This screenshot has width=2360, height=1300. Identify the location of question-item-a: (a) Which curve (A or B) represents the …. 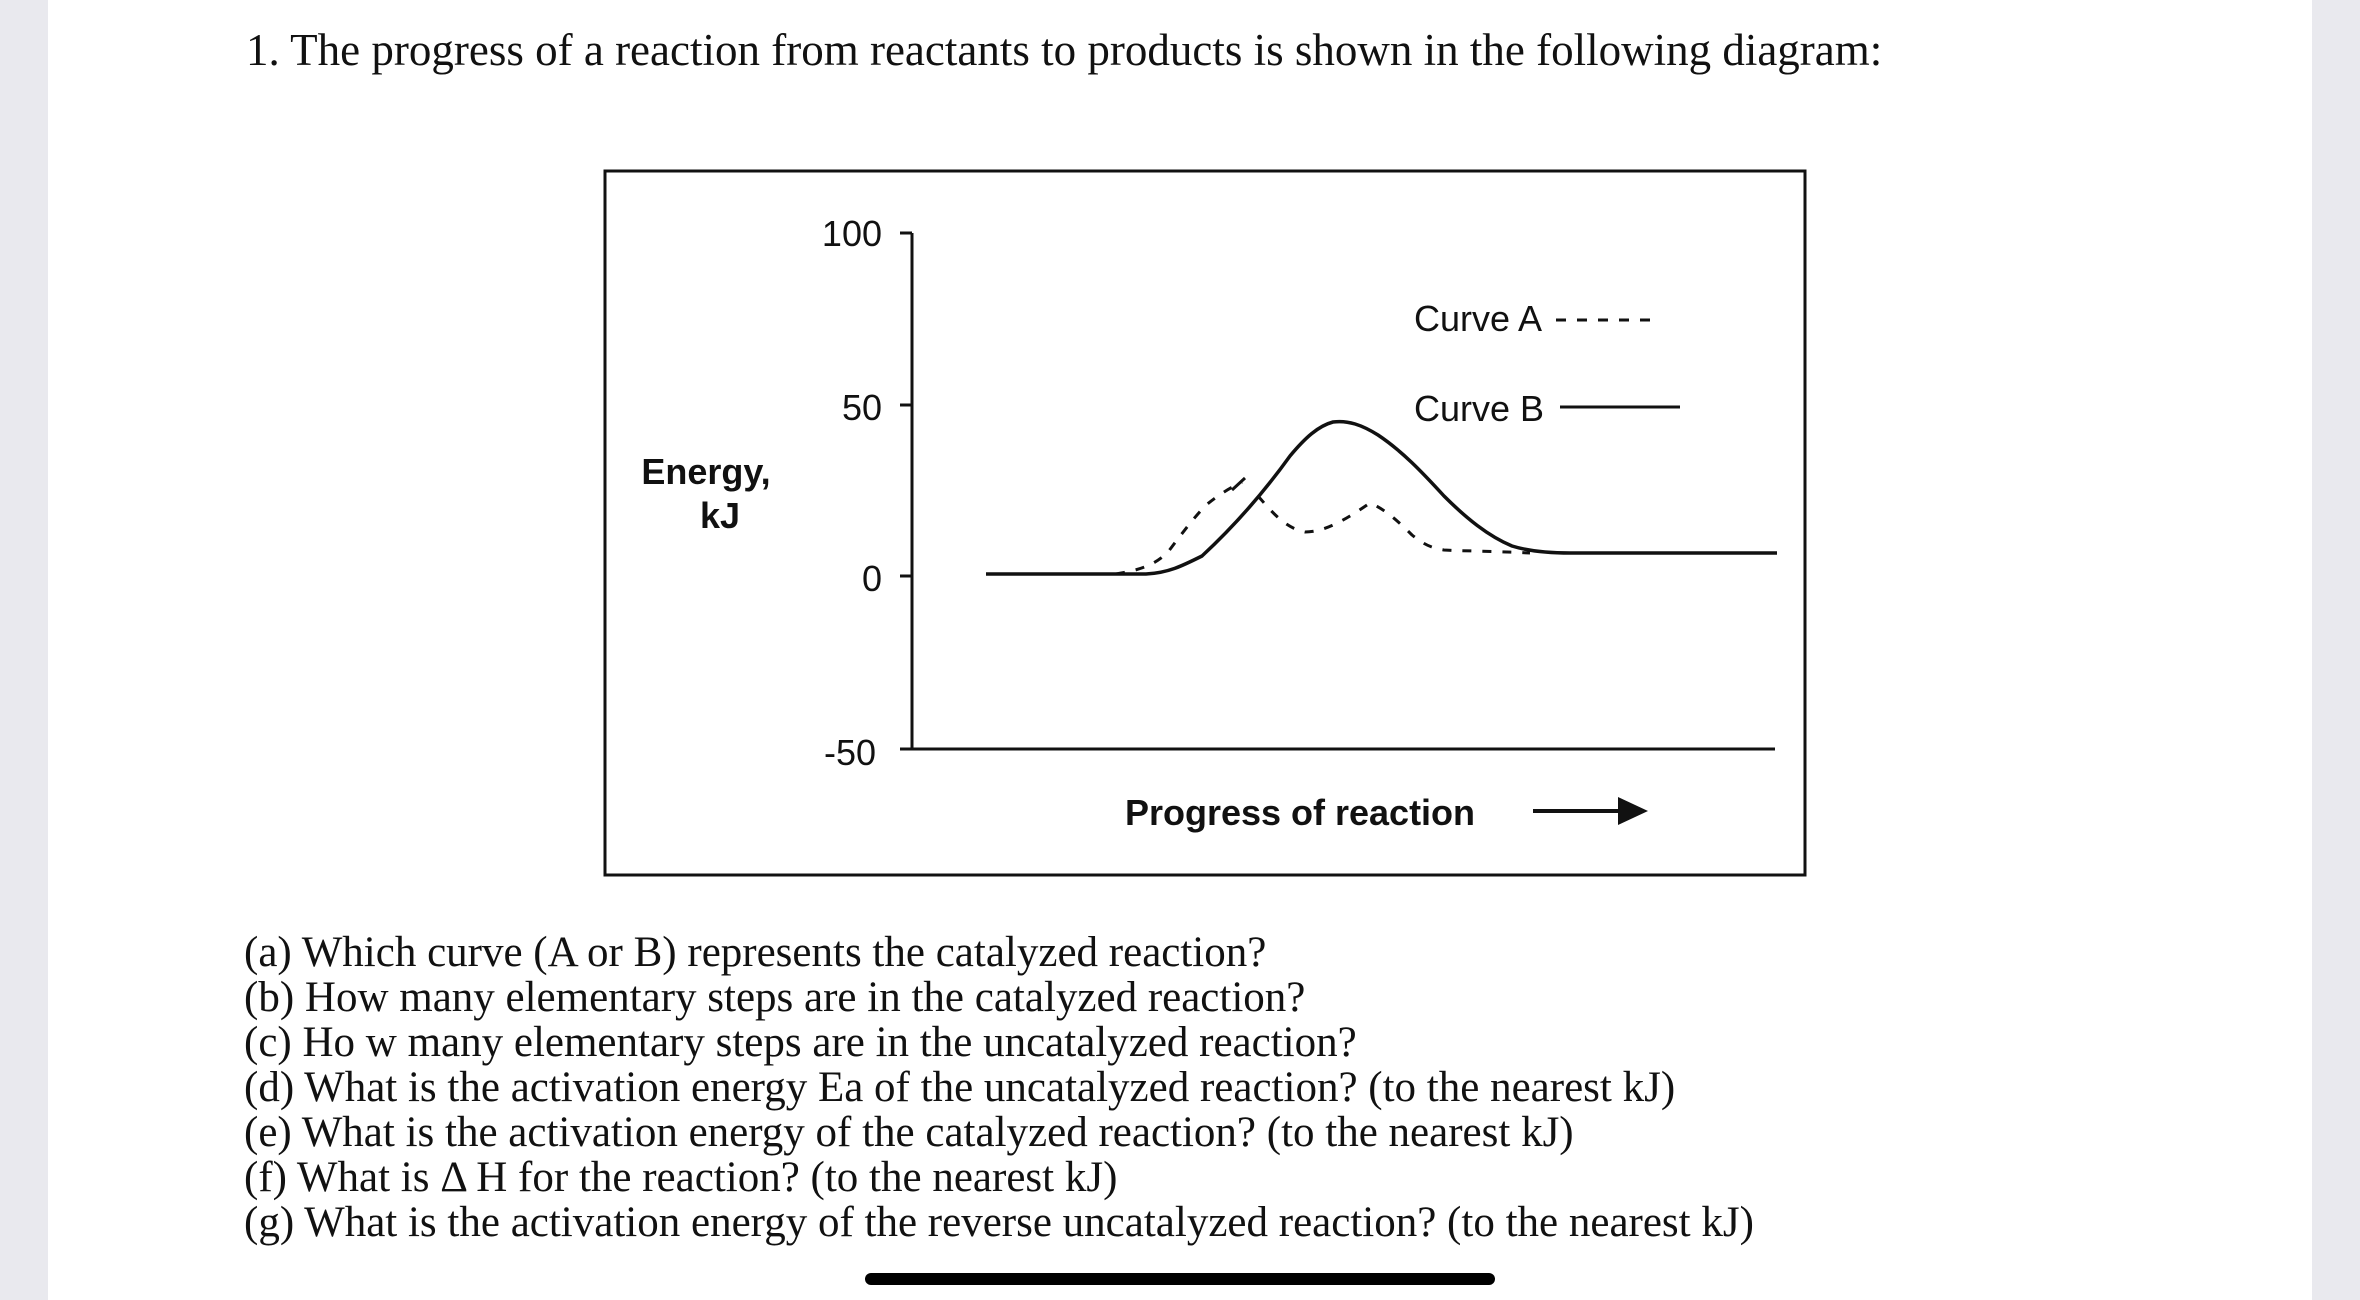
(755, 952).